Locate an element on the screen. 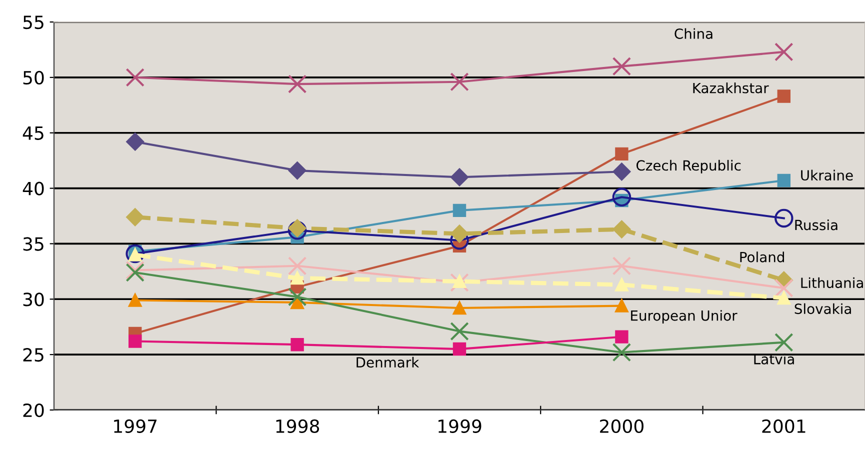 This screenshot has height=454, width=865. series-label: China is located at coordinates (693, 33).